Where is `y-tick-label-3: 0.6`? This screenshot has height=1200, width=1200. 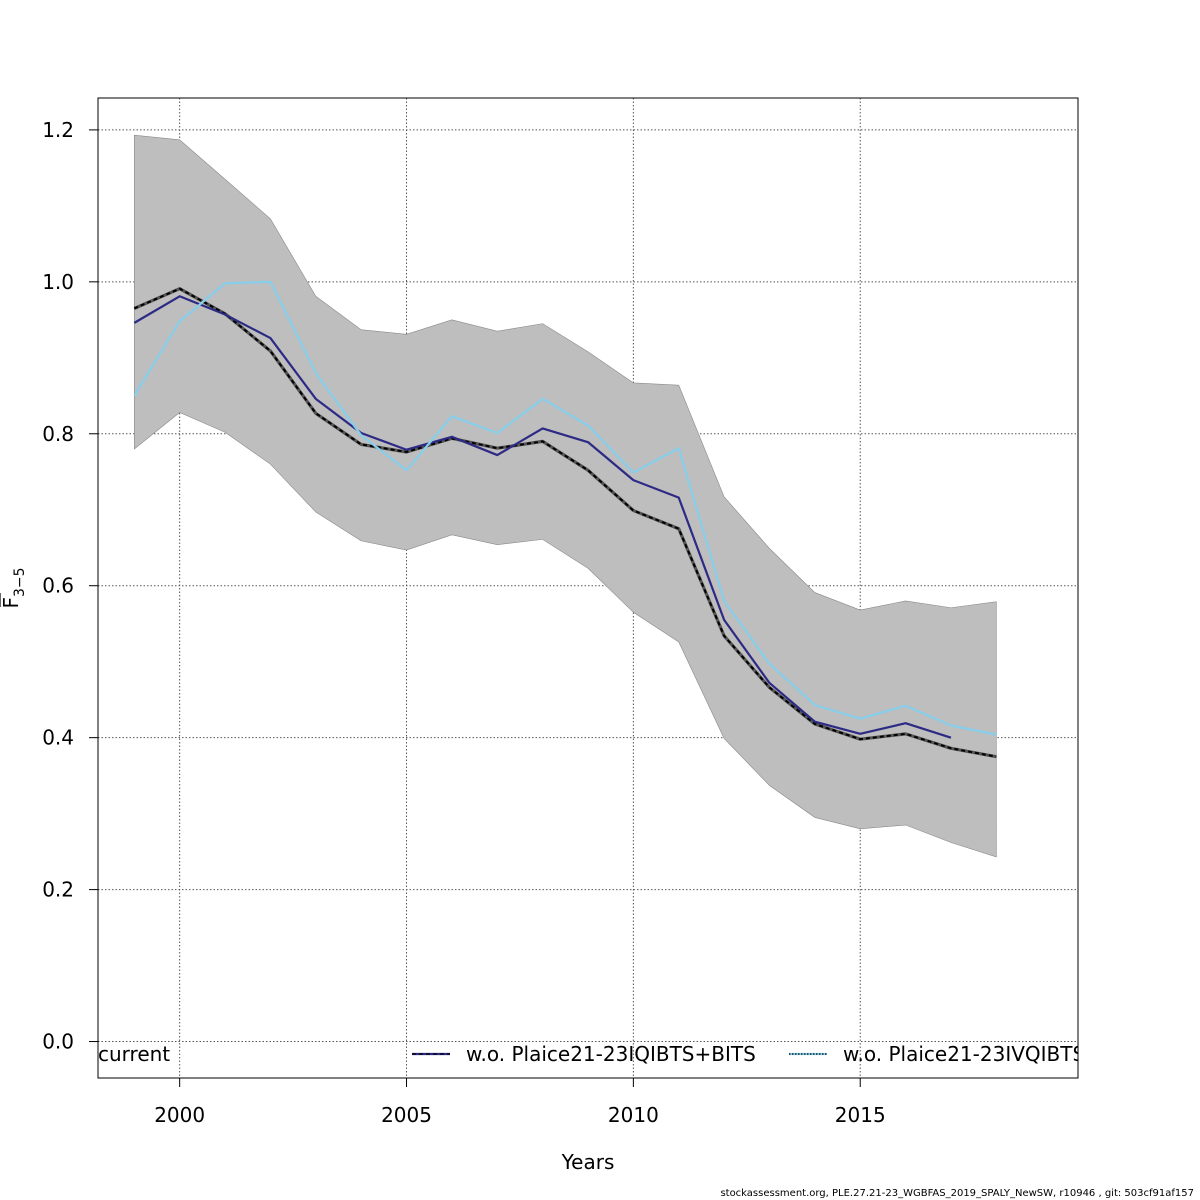 y-tick-label-3: 0.6 is located at coordinates (58, 586).